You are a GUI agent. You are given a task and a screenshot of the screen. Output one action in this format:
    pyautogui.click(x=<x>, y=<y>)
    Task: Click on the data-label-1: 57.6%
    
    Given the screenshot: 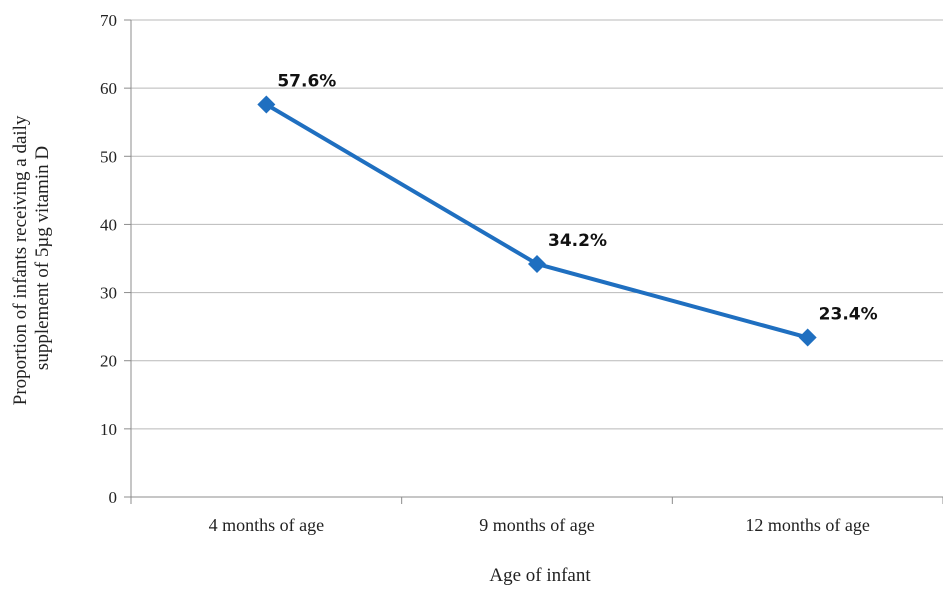 What is the action you would take?
    pyautogui.click(x=306, y=81)
    